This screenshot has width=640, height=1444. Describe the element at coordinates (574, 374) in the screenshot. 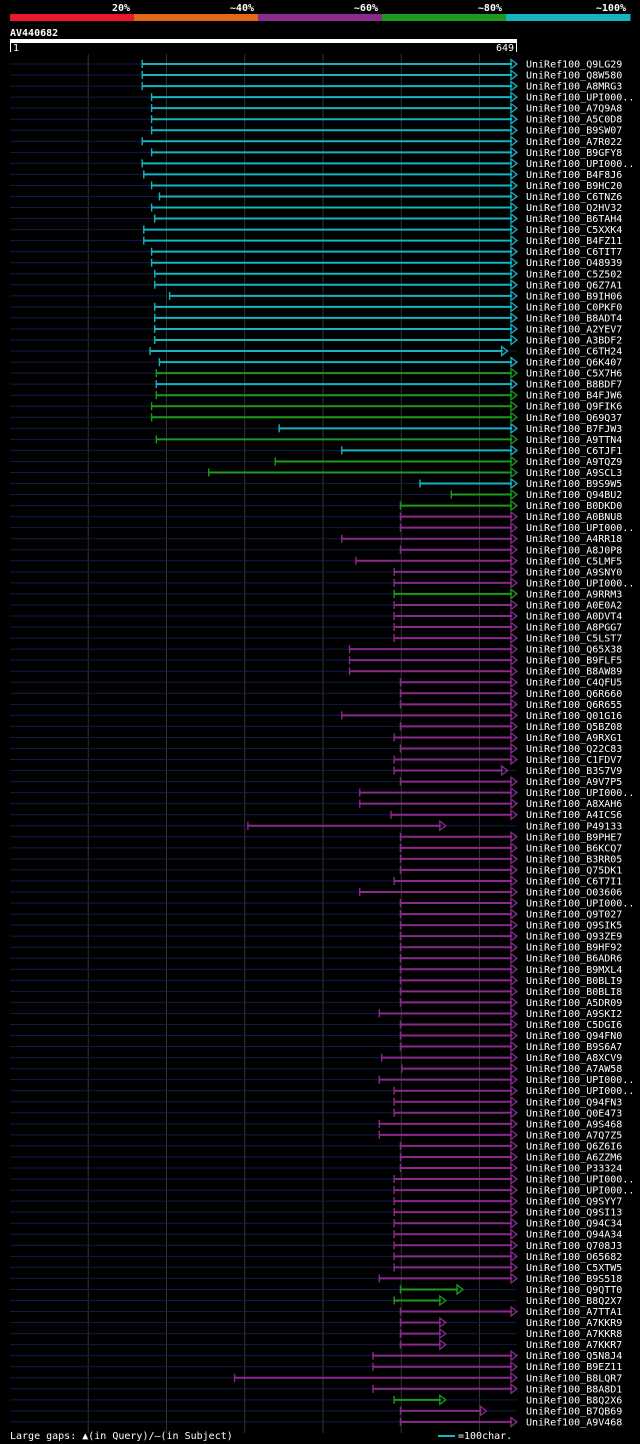

I see `hit-label: UniRef100_C5X7H6` at that location.